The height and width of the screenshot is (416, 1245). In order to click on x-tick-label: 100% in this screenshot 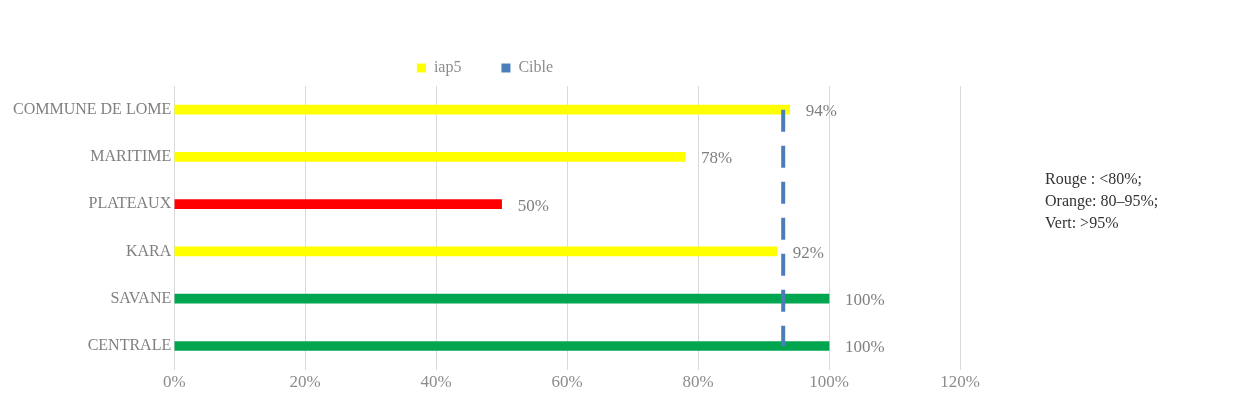, I will do `click(829, 382)`.